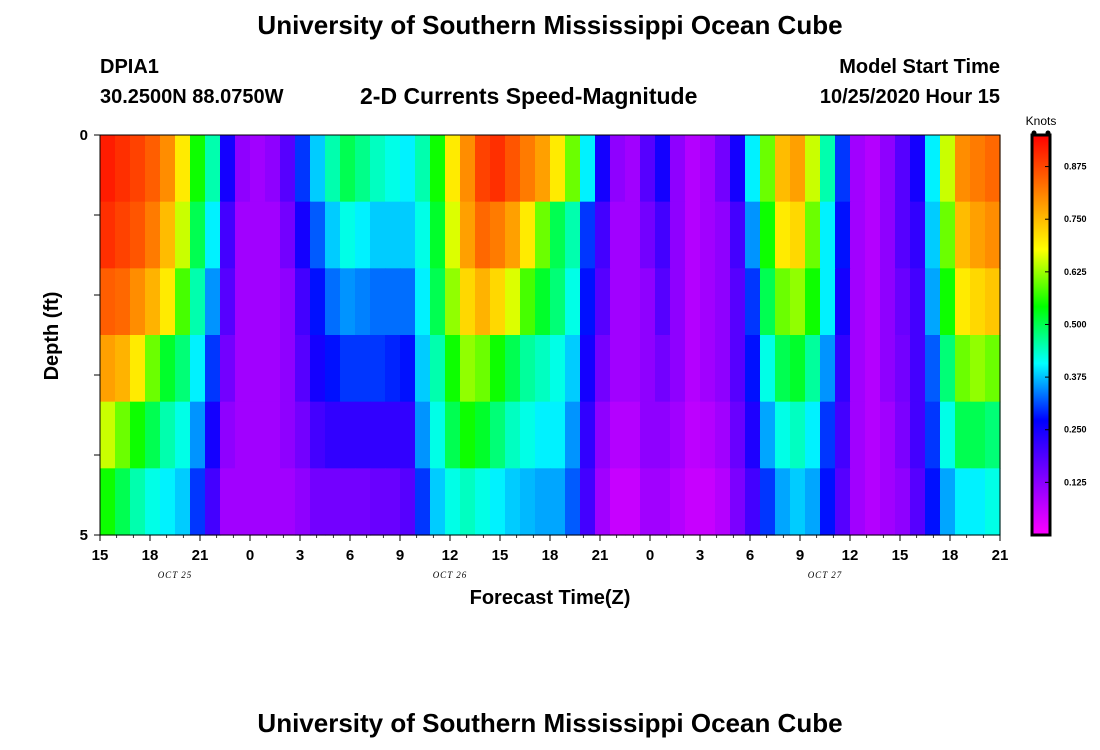  What do you see at coordinates (90, 335) in the screenshot?
I see `y-axis: 05` at bounding box center [90, 335].